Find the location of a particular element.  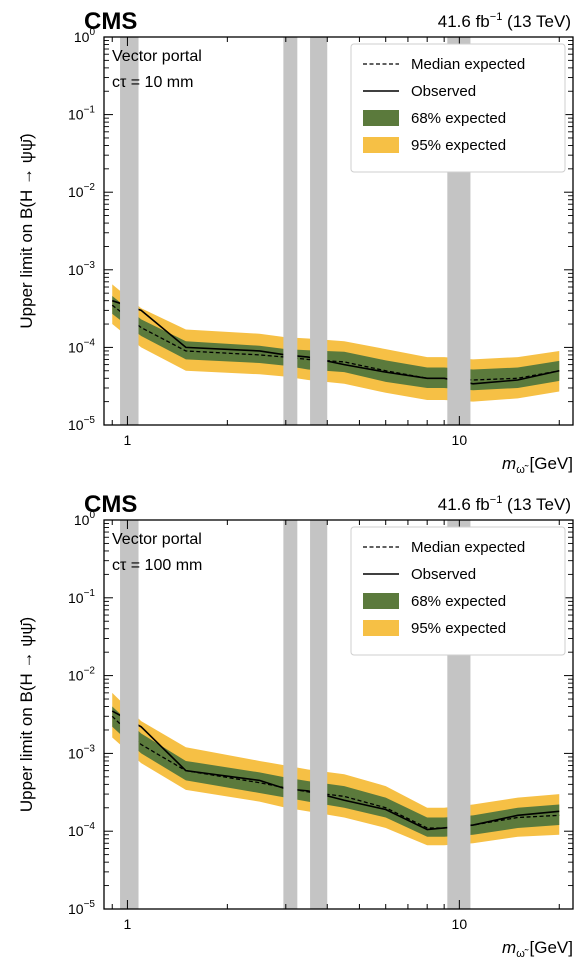

line-median-expected is located at coordinates (335, 342).